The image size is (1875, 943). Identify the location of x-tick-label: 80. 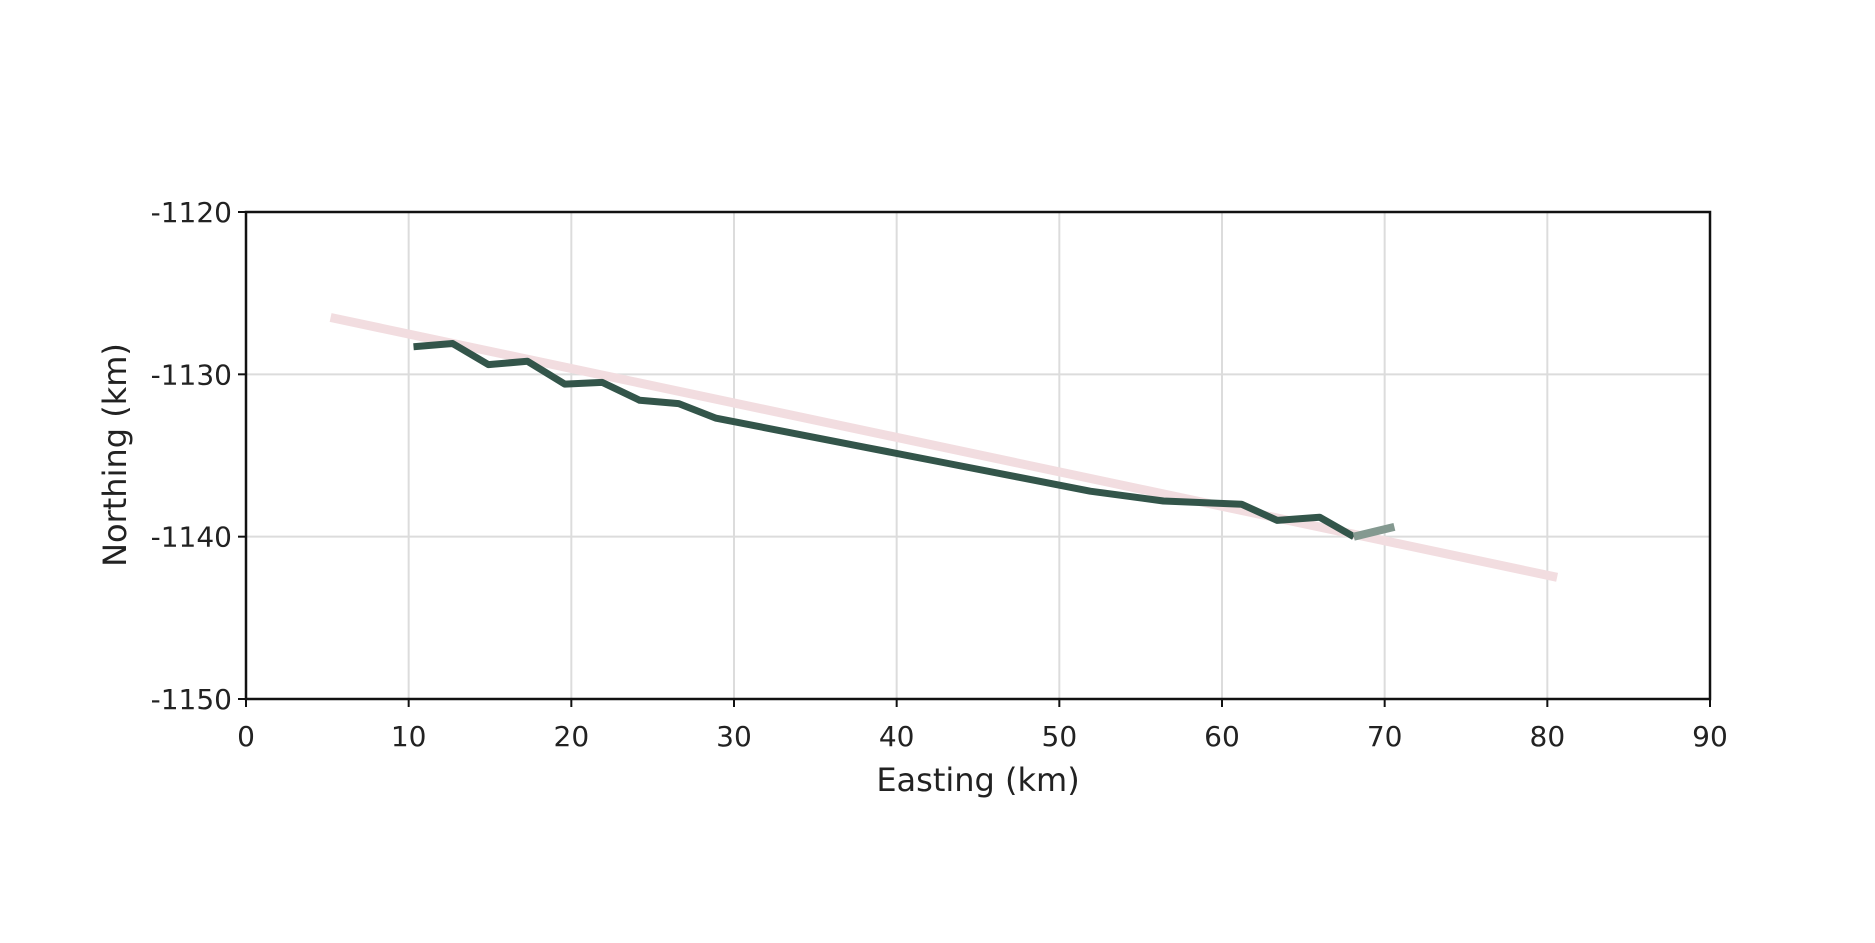
(1548, 736).